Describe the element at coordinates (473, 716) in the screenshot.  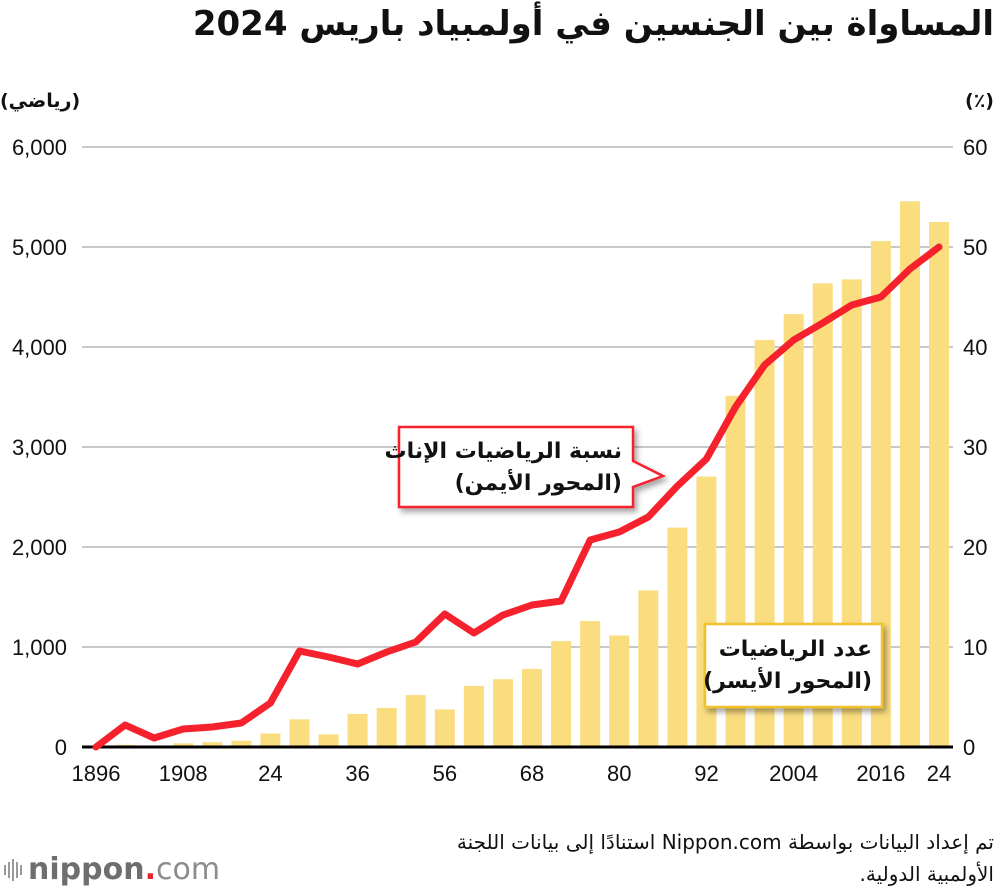
I see `bar-1960` at that location.